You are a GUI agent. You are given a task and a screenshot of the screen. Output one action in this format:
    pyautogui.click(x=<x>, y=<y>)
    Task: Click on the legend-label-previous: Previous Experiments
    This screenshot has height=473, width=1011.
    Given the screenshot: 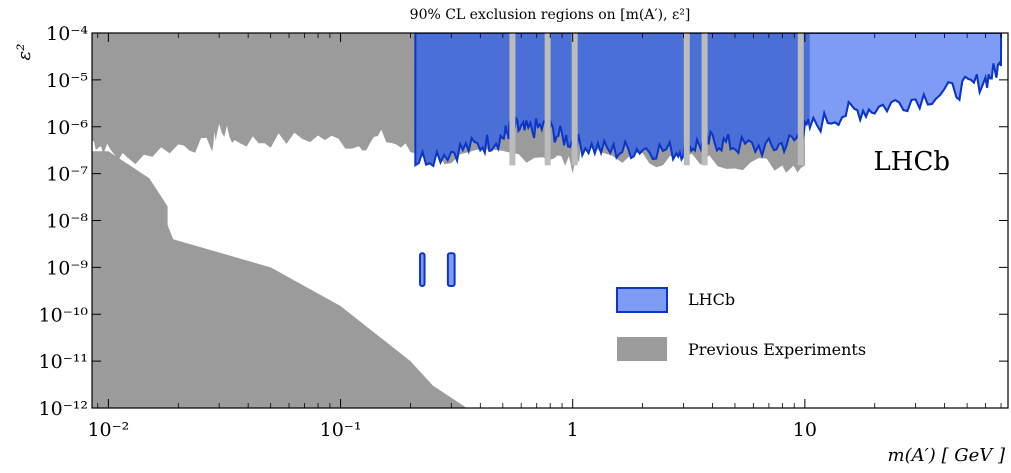 What is the action you would take?
    pyautogui.click(x=777, y=349)
    